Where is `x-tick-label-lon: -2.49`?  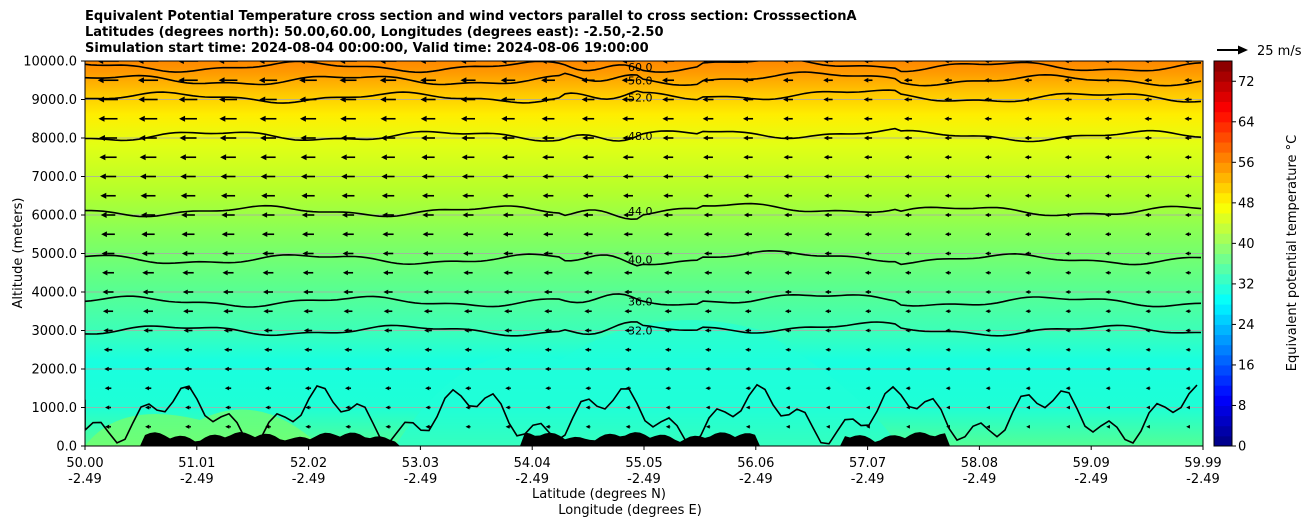 x-tick-label-lon: -2.49 is located at coordinates (309, 479).